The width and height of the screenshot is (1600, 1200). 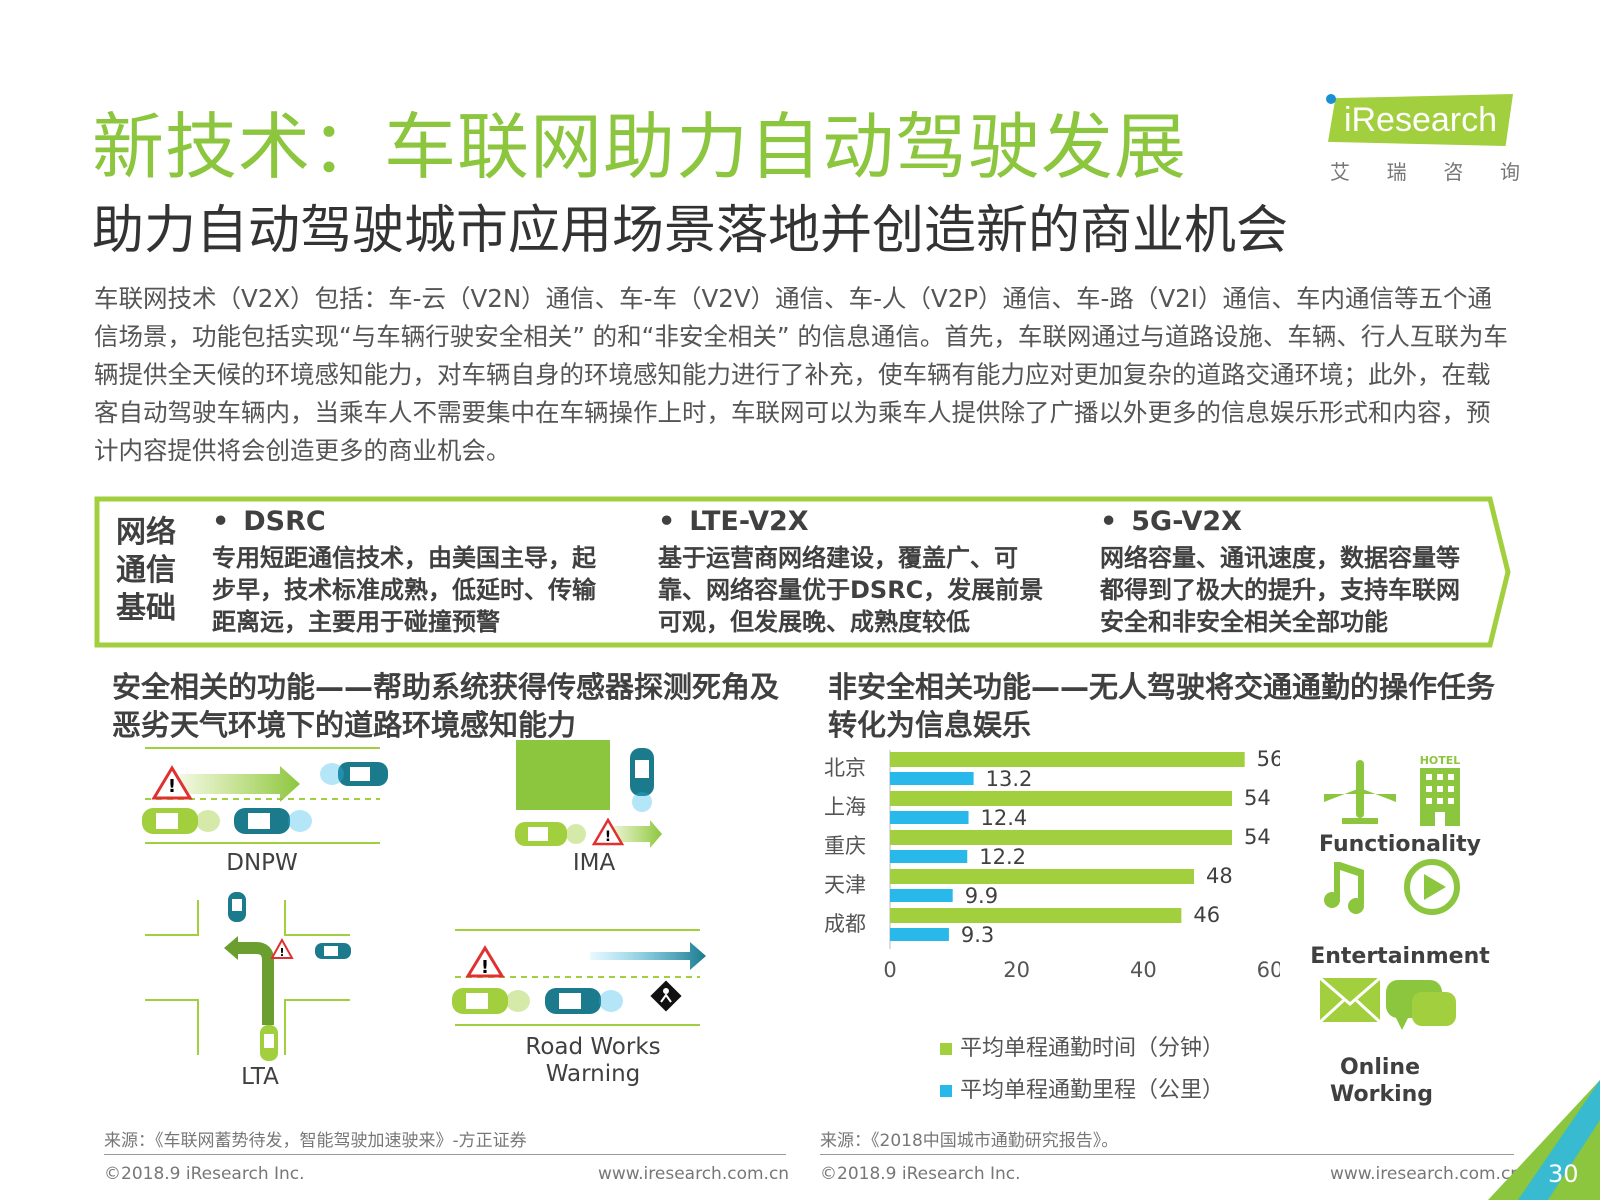 What do you see at coordinates (204, 1174) in the screenshot?
I see `footer-copyright-left: ©2018.9 iResearch Inc.` at bounding box center [204, 1174].